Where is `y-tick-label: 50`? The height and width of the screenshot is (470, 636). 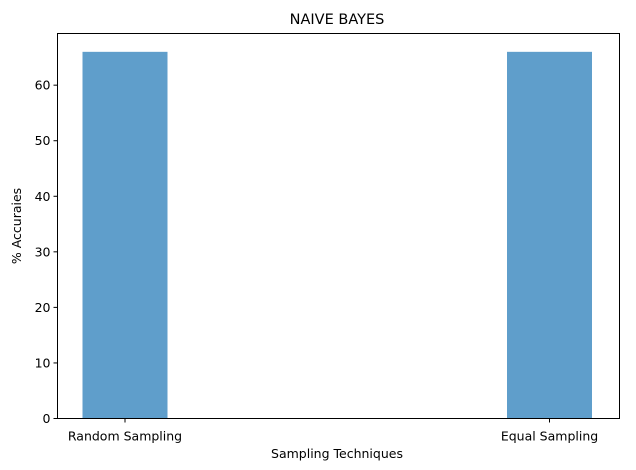
y-tick-label: 50 is located at coordinates (43, 140).